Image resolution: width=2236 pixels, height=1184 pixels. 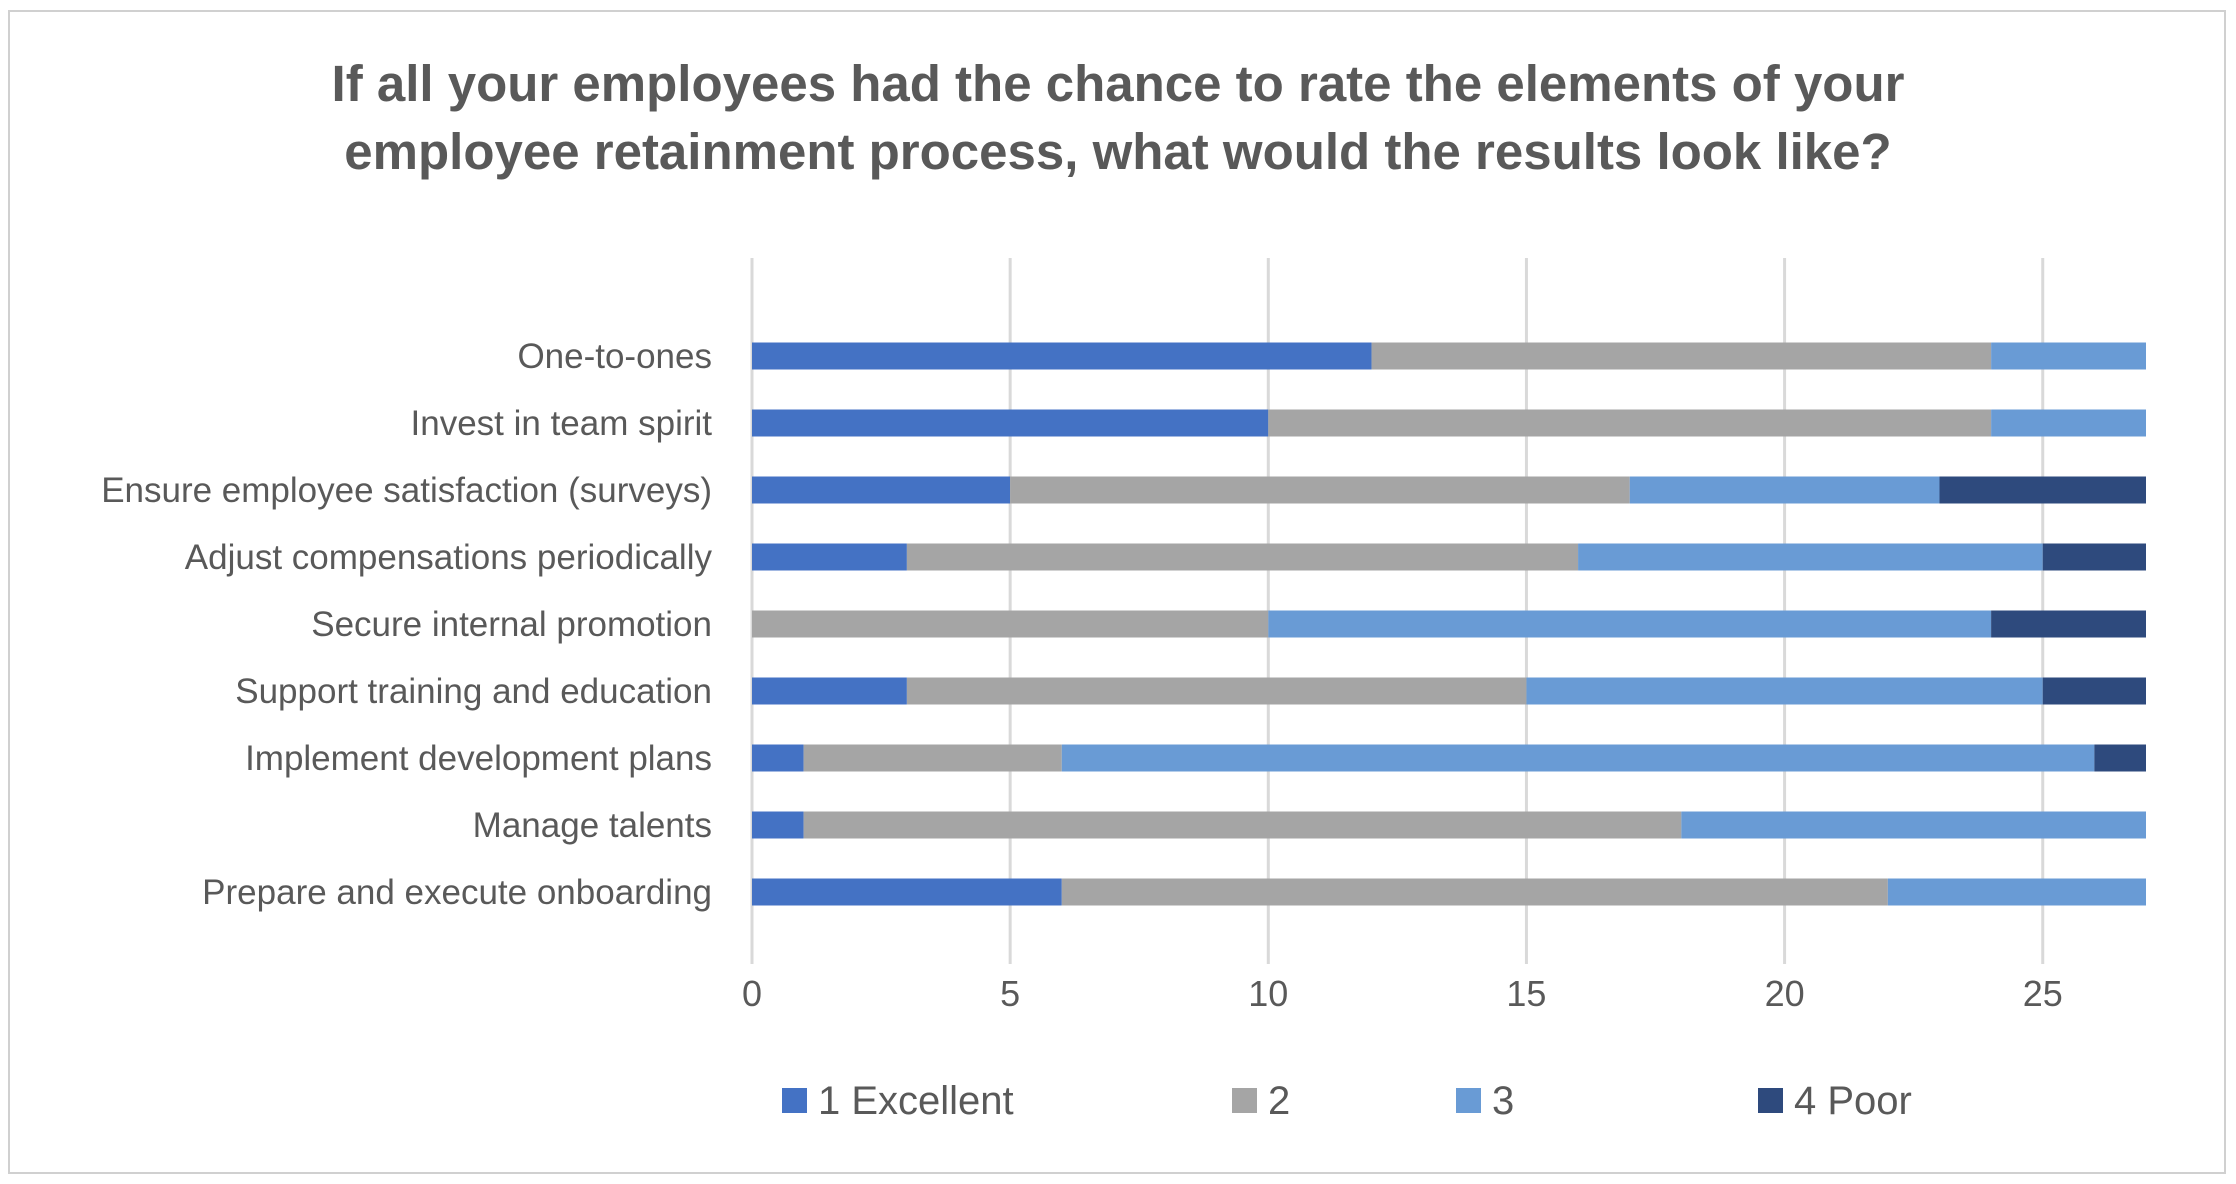 What do you see at coordinates (1785, 993) in the screenshot?
I see `x-tick-label-20: 20` at bounding box center [1785, 993].